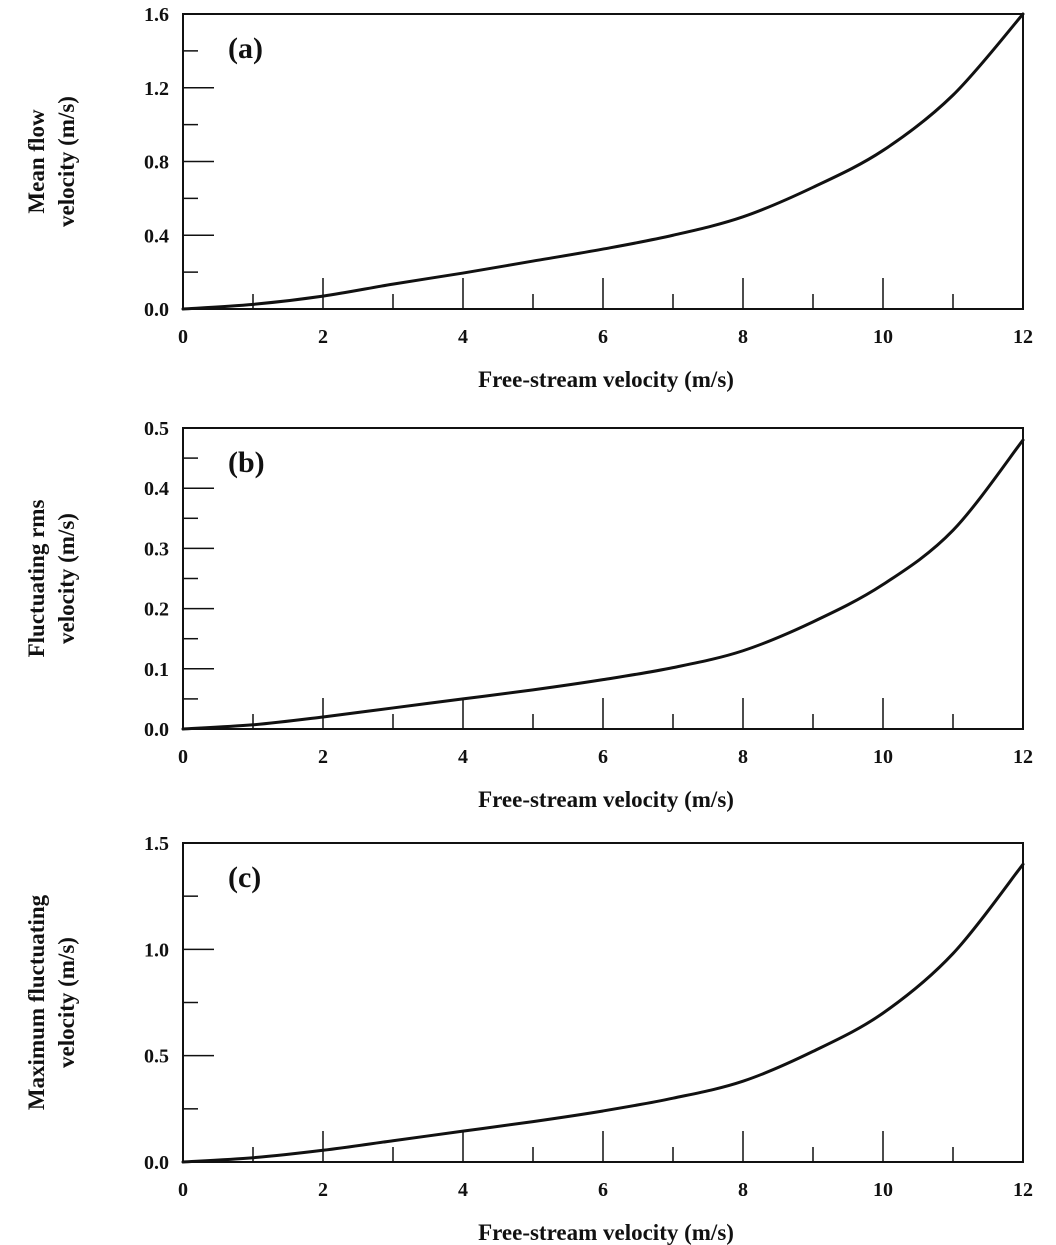 Image resolution: width=1056 pixels, height=1245 pixels. I want to click on y-tick-label: 1.0, so click(156, 950).